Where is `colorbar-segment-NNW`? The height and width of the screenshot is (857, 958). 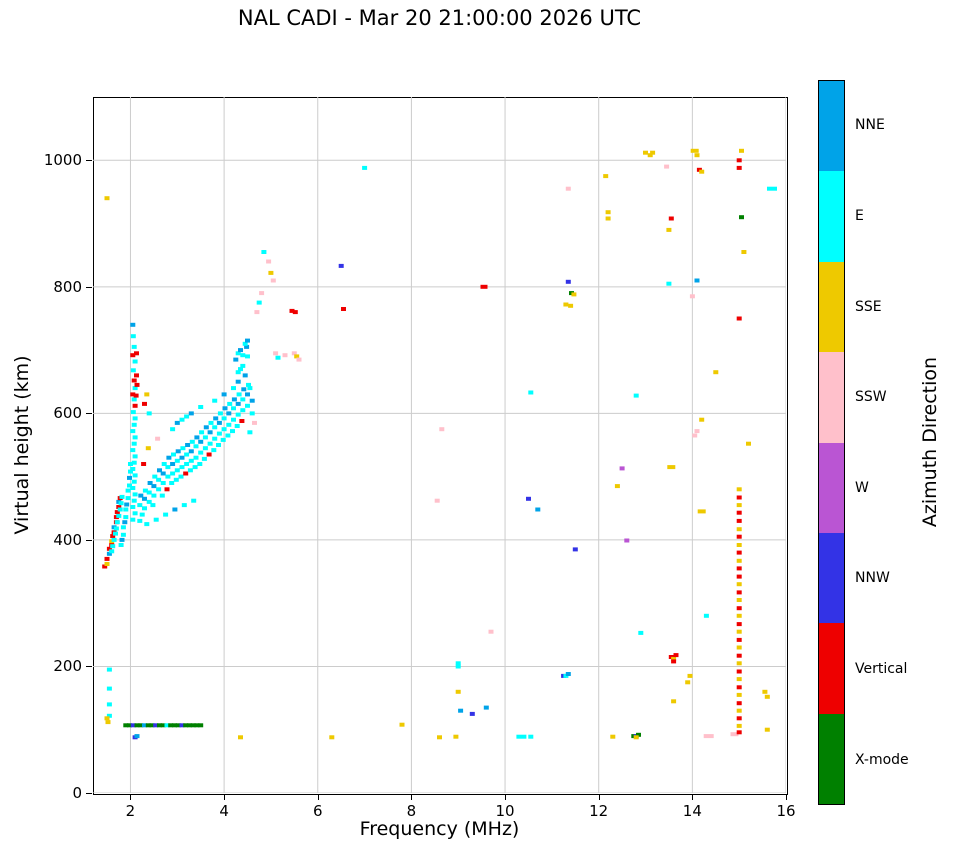
colorbar-segment-NNW is located at coordinates (831, 578).